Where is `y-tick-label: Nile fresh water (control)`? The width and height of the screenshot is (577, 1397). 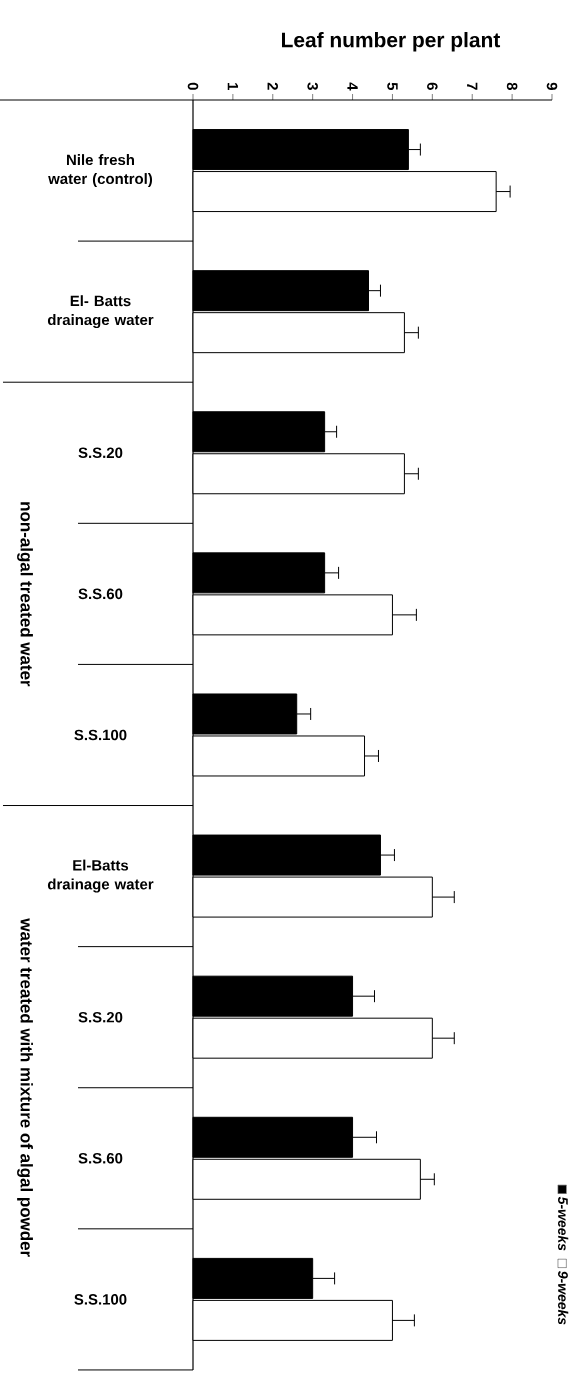 y-tick-label: Nile fresh water (control) is located at coordinates (100, 170).